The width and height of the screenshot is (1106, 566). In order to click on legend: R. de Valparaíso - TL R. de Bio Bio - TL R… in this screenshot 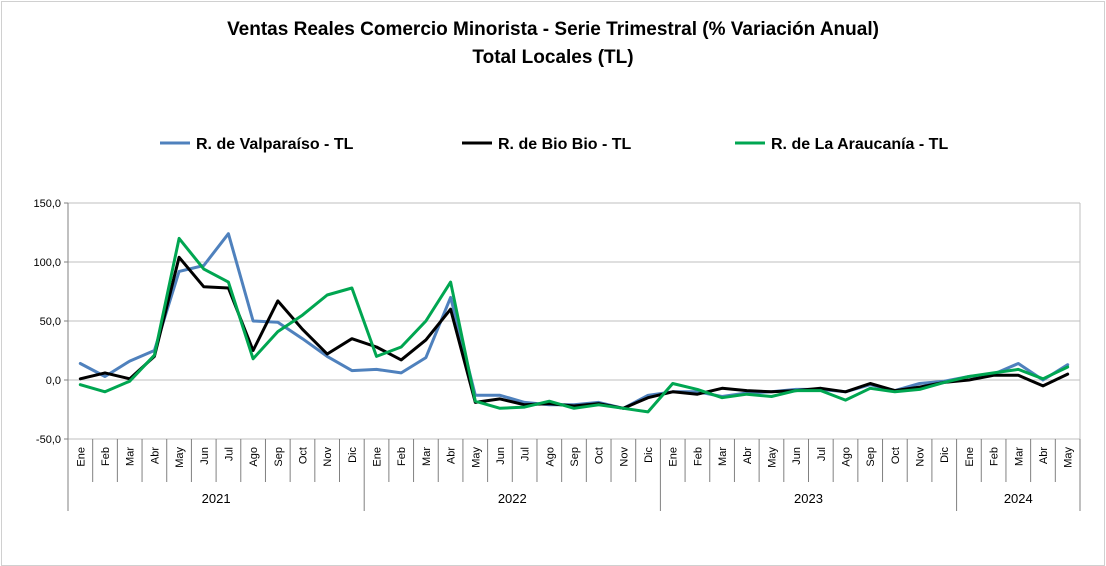, I will do `click(554, 144)`.